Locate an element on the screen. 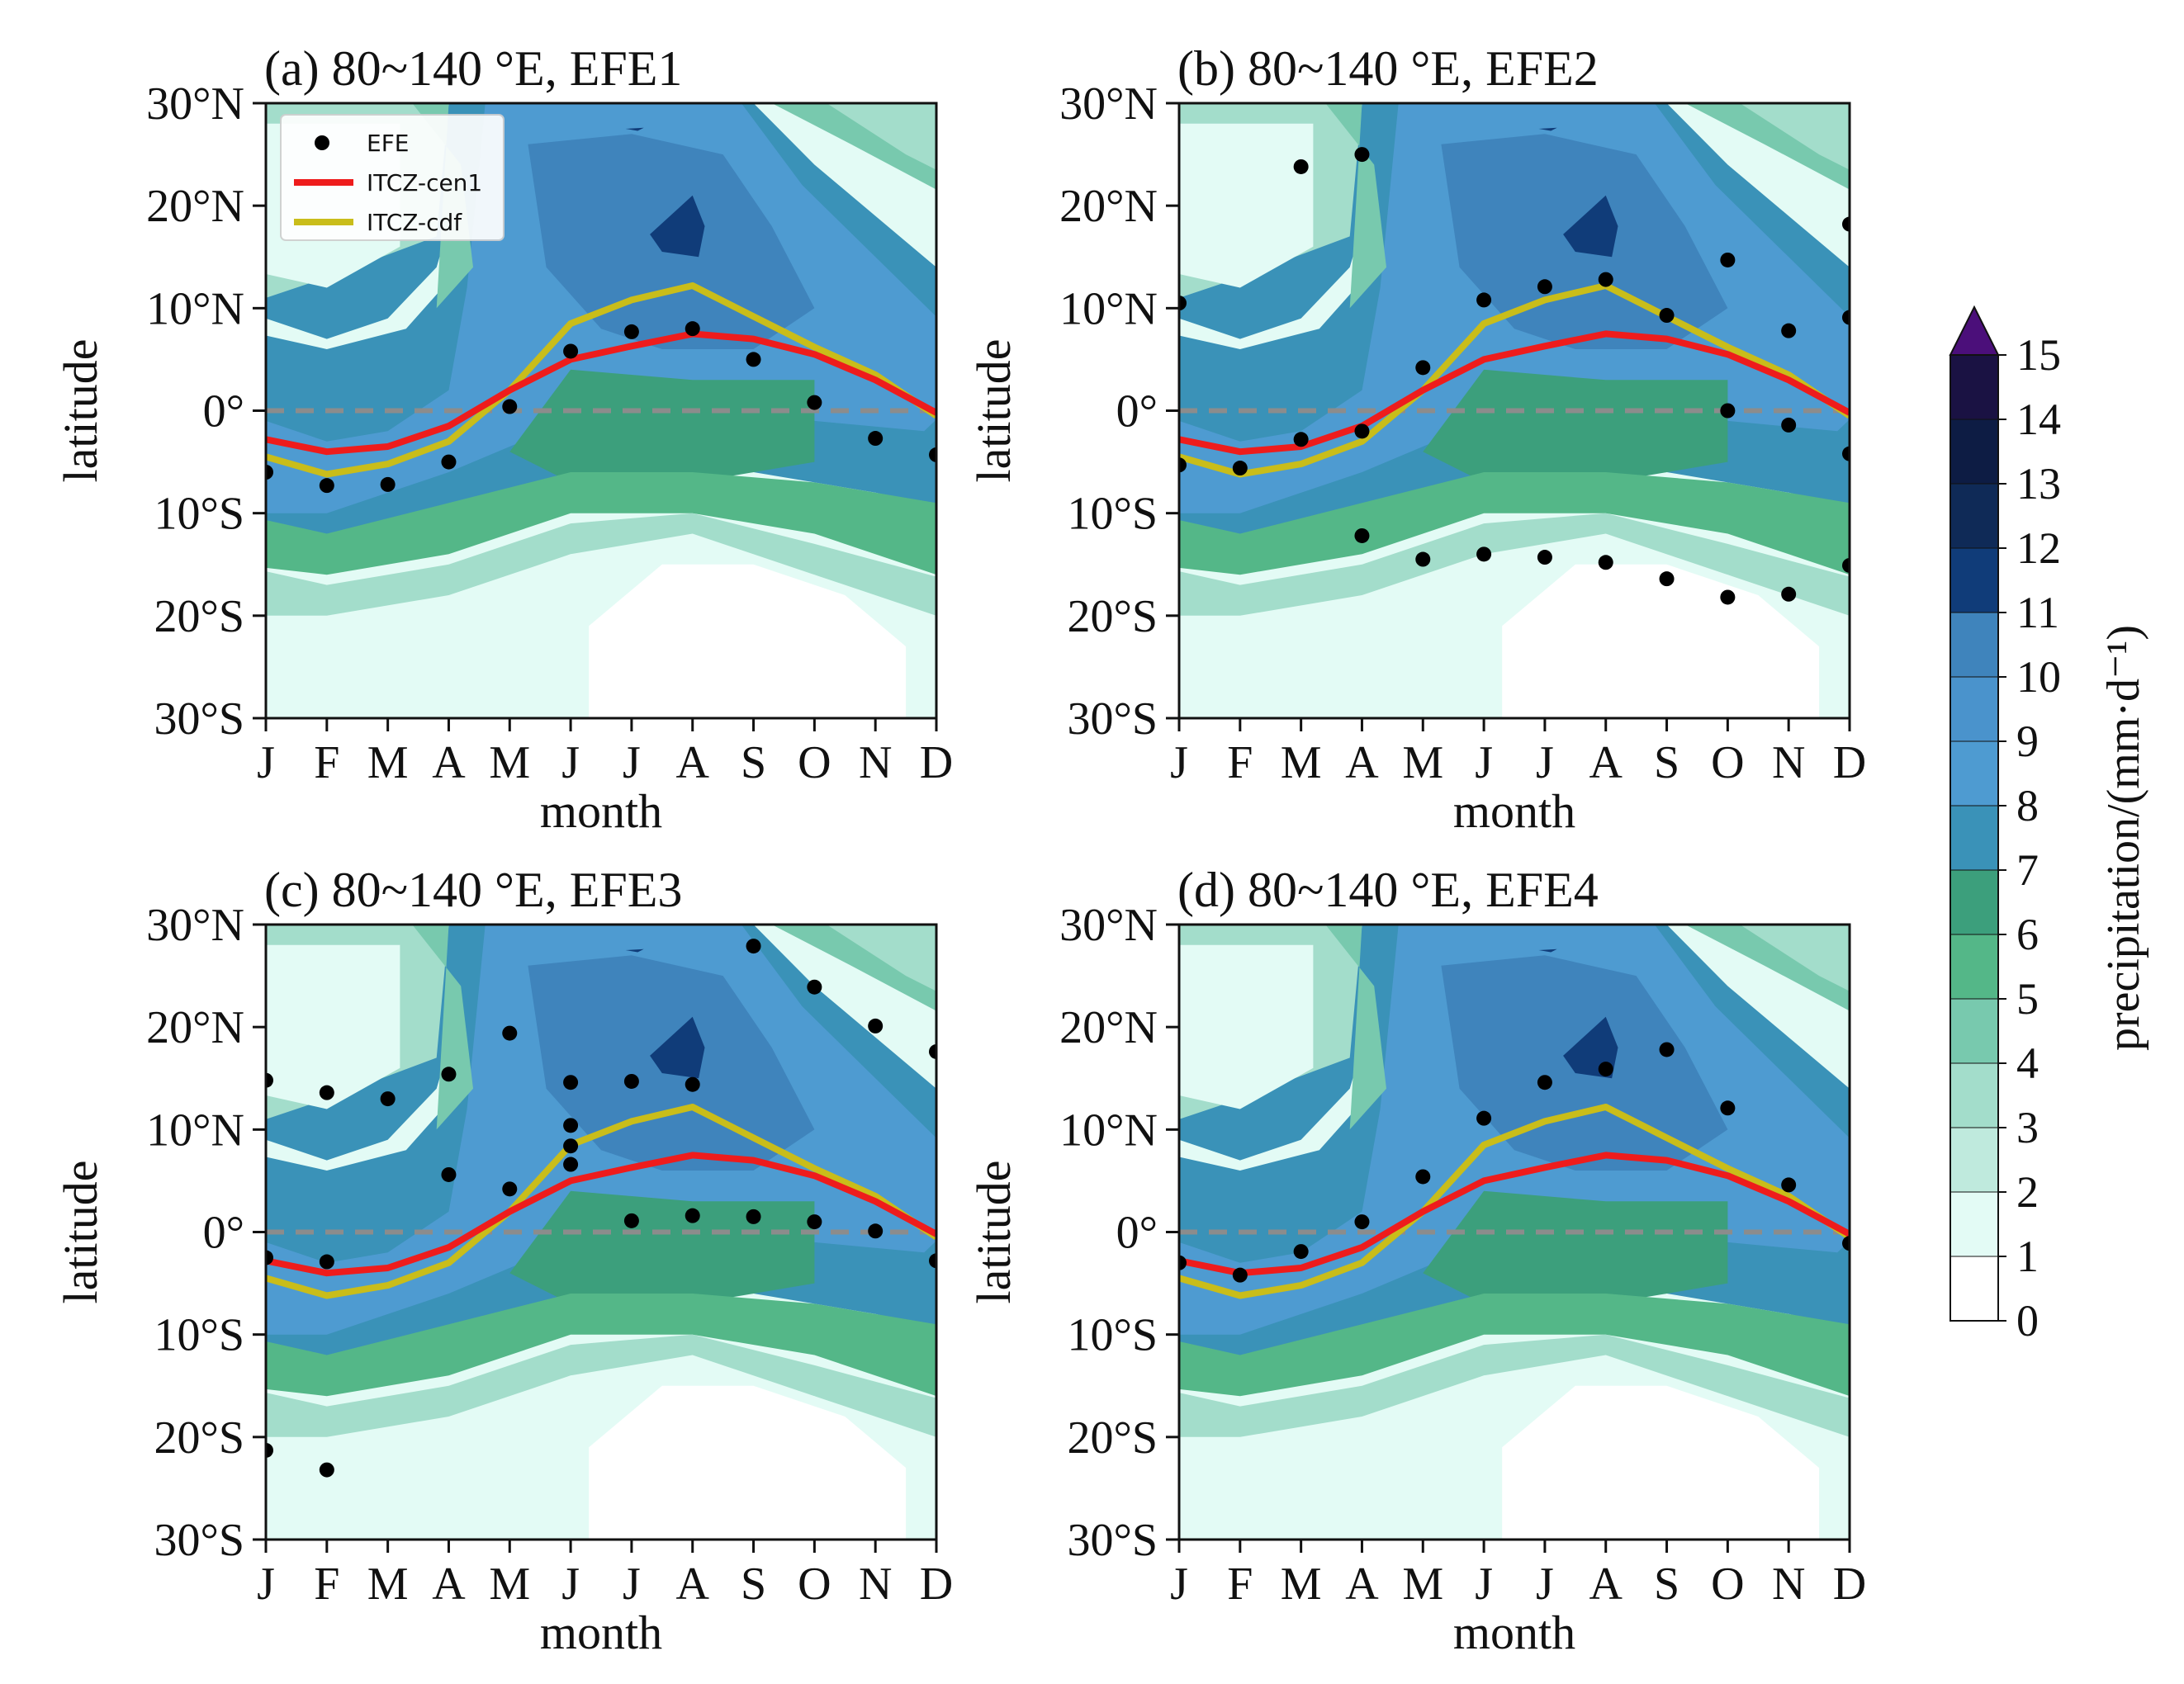 Image resolution: width=2184 pixels, height=1684 pixels. x-tick-label: N is located at coordinates (875, 1584).